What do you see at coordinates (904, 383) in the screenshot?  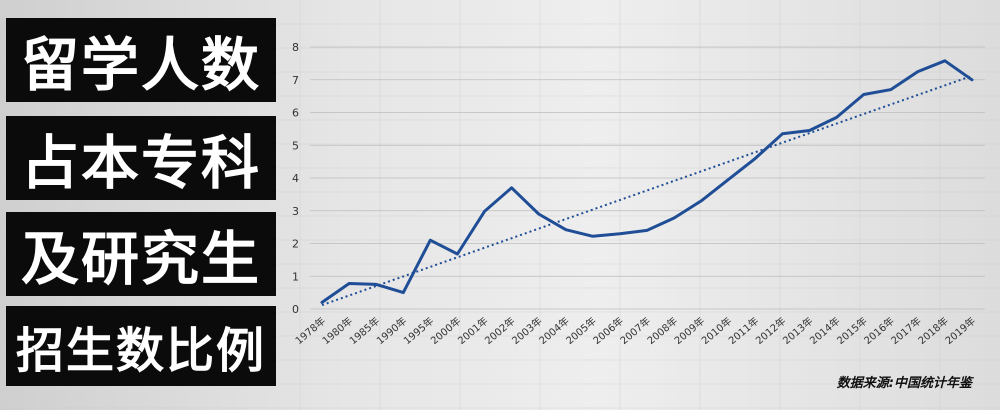 I see `data-source-note: 数据来源:中国统计年鉴` at bounding box center [904, 383].